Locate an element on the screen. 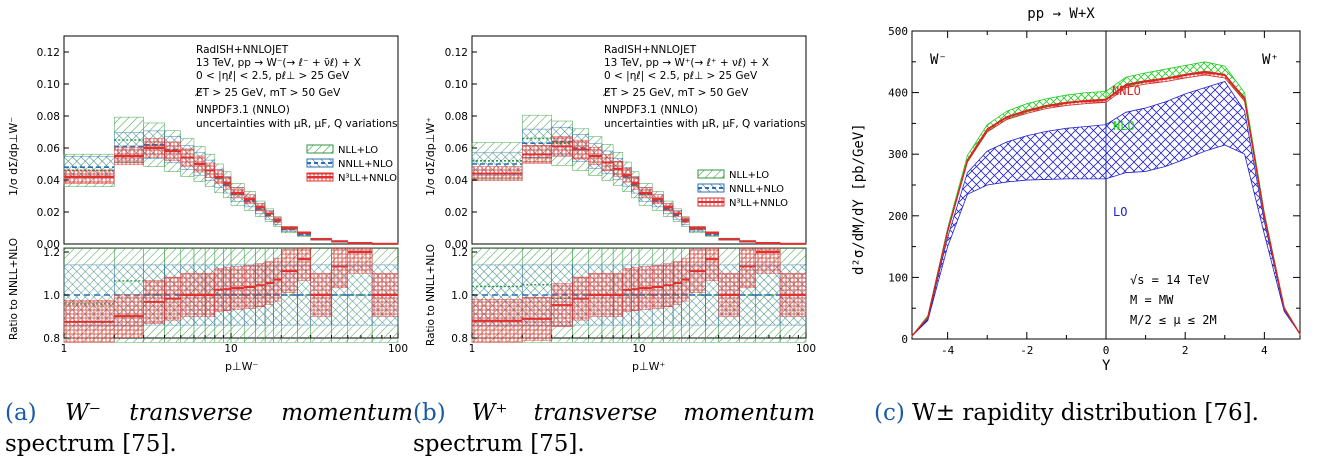  caption-b-line1: (b) W⁺ transverse momentum is located at coordinates (614, 413).